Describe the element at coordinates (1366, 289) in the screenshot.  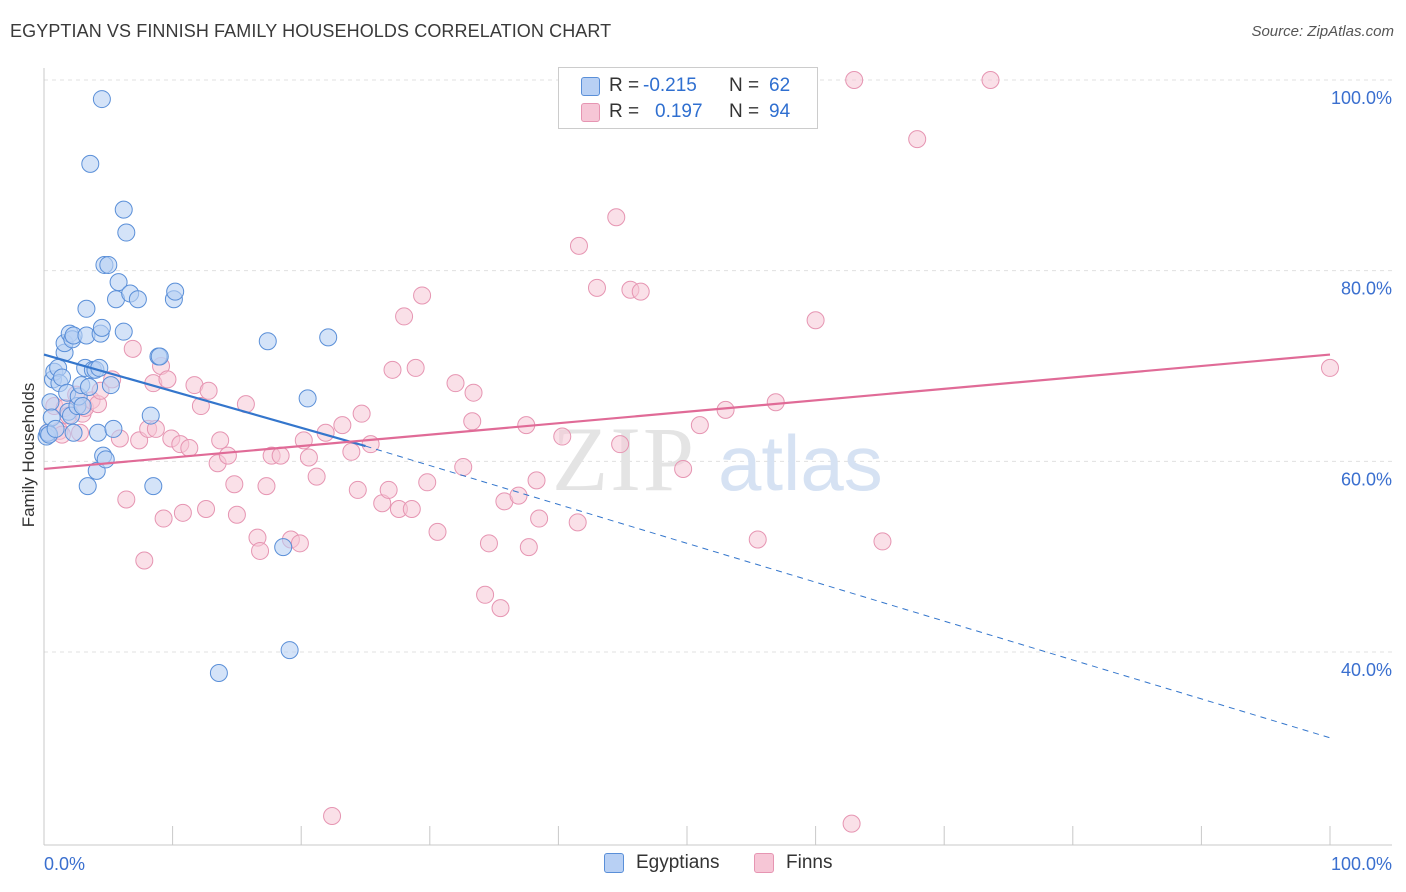
I see `y-tick-label: 80.0%` at that location.